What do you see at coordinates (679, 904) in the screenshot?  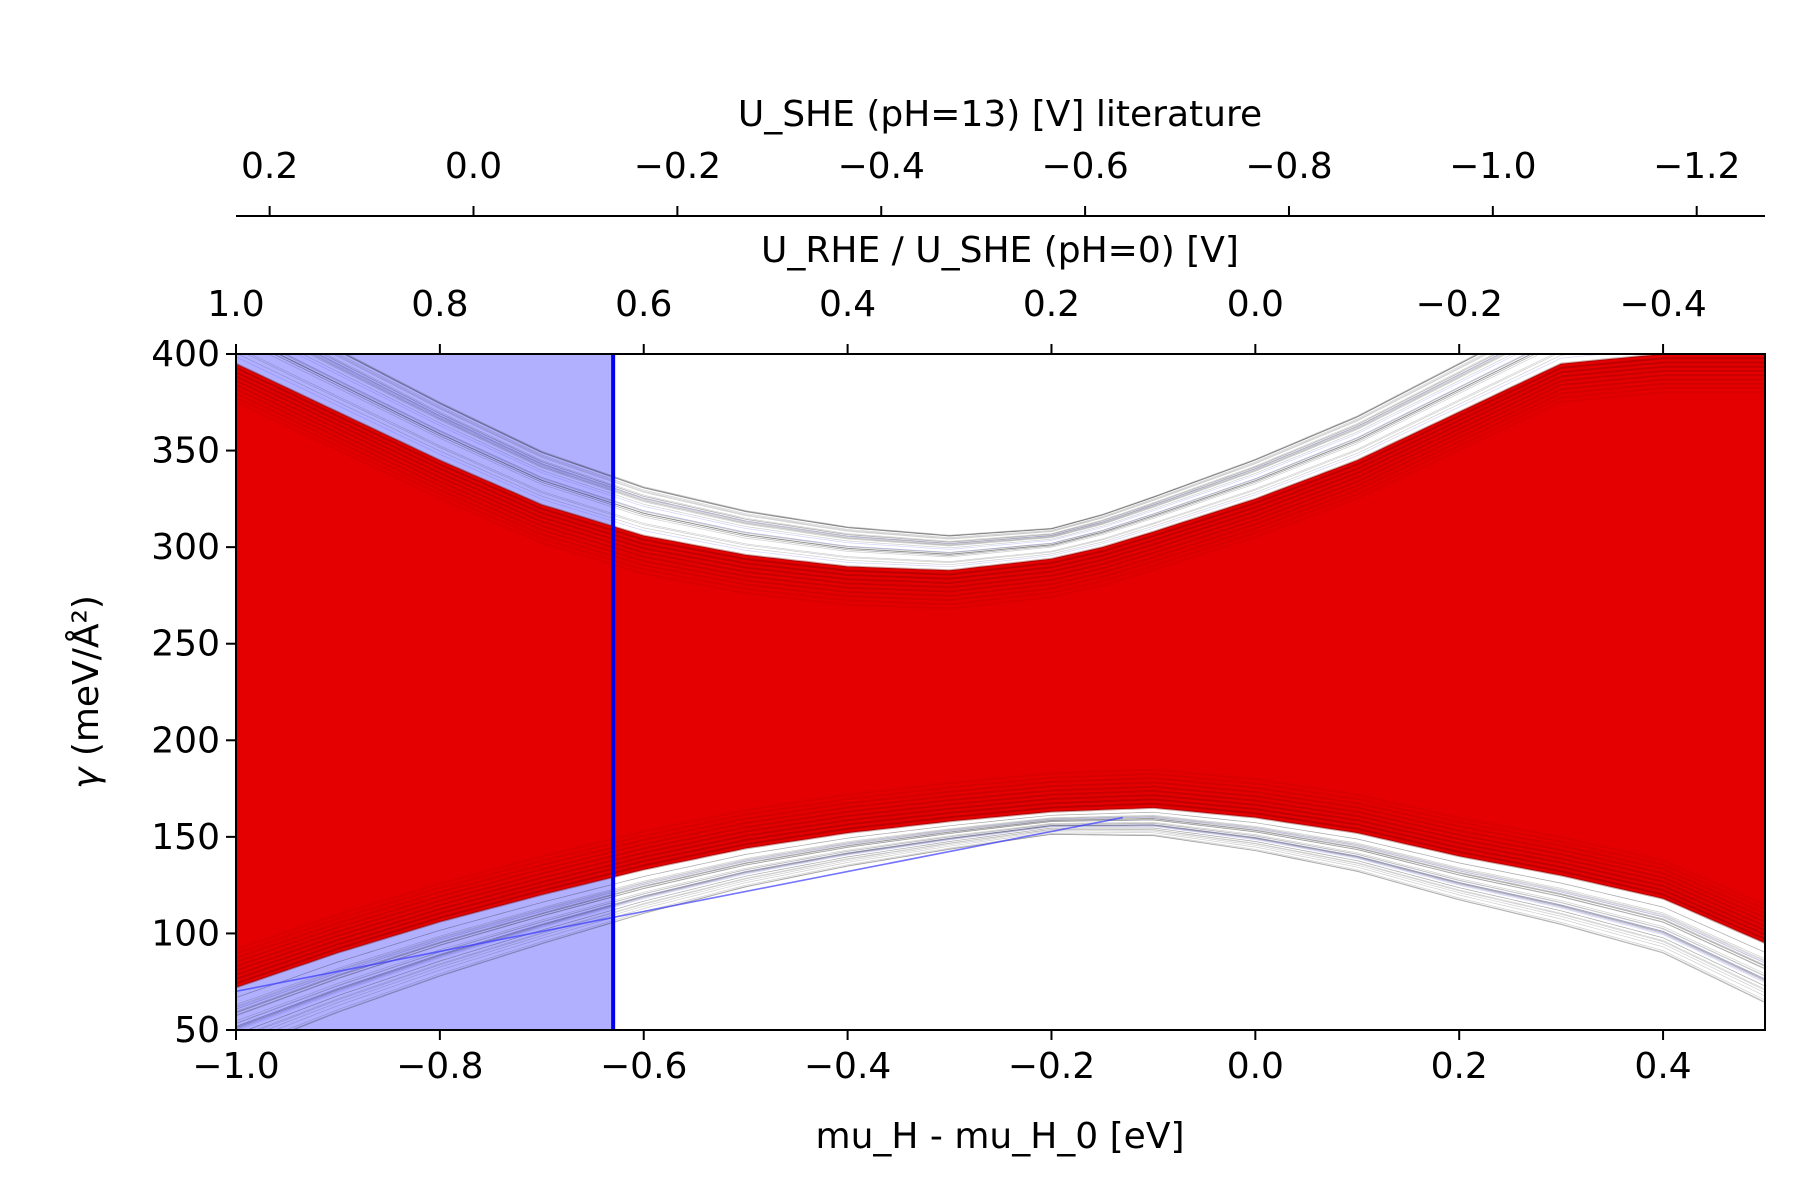 I see `blue-lower-strand` at bounding box center [679, 904].